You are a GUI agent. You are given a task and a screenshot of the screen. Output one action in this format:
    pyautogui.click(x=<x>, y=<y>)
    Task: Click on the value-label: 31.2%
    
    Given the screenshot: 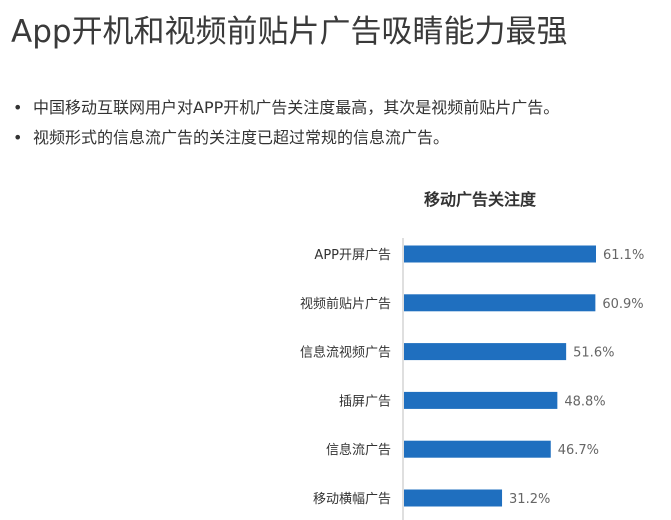 What is the action you would take?
    pyautogui.click(x=529, y=499)
    